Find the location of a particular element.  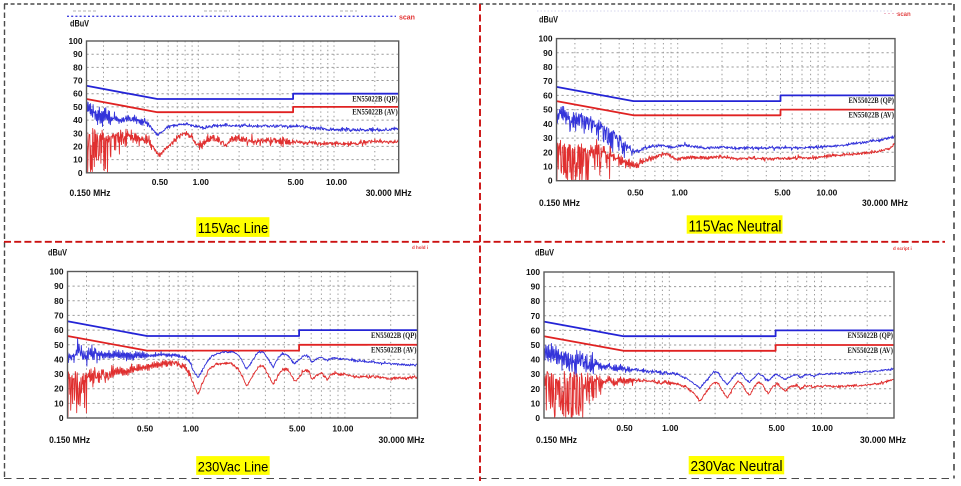

svg-text: d script i is located at coordinates (902, 248).